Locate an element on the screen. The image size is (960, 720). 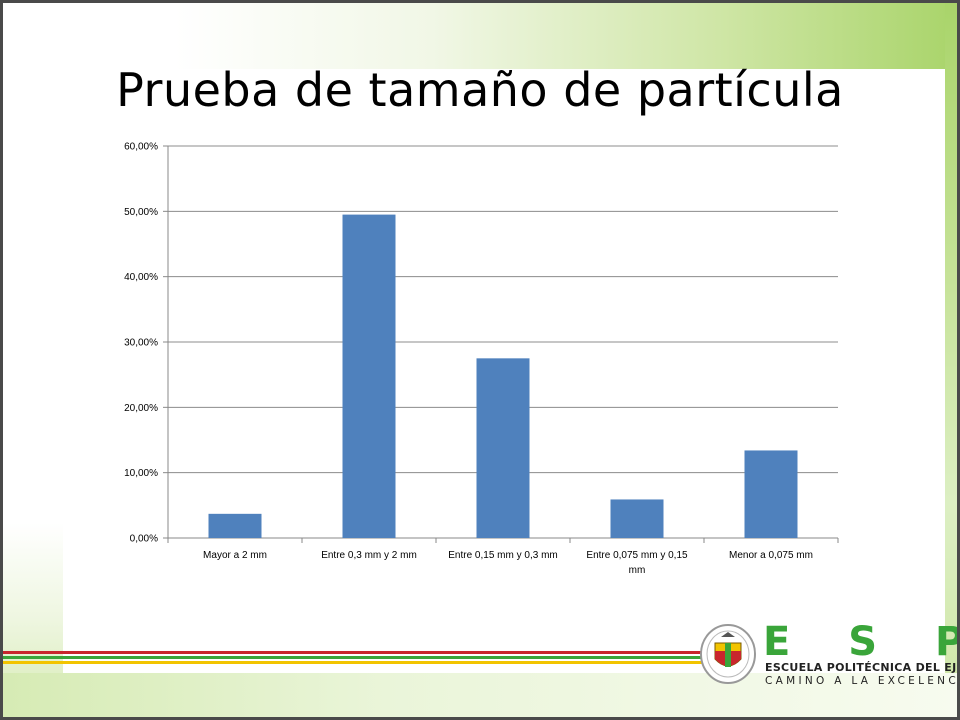
x-tick-label: Mayor a 2 mm is located at coordinates (235, 555).